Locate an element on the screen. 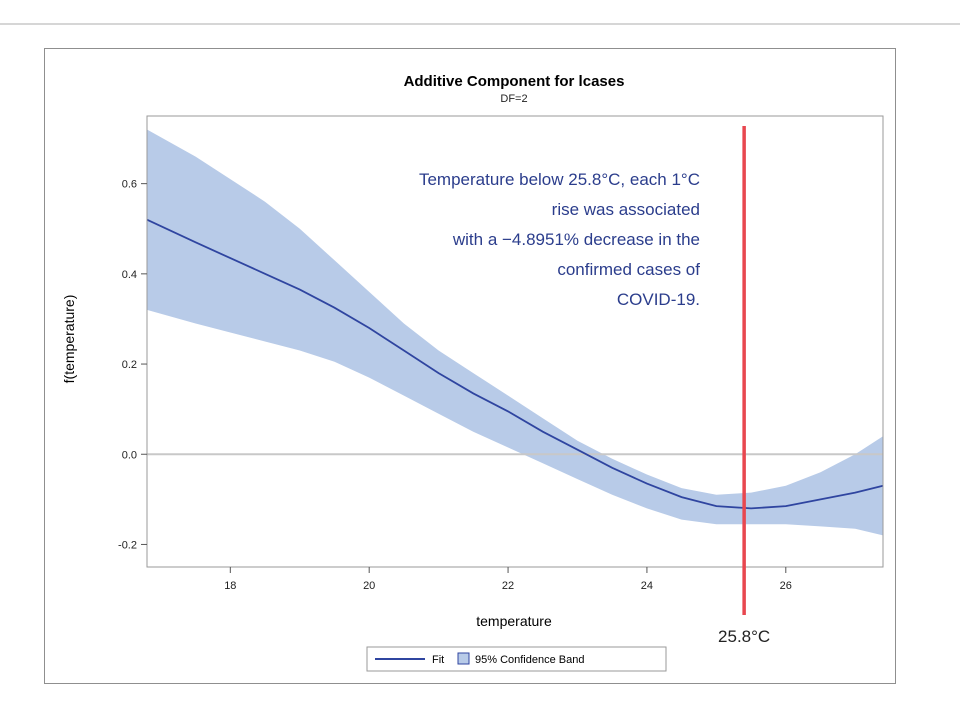 This screenshot has height=721, width=960. y-tick-label: -0.2 is located at coordinates (127, 545).